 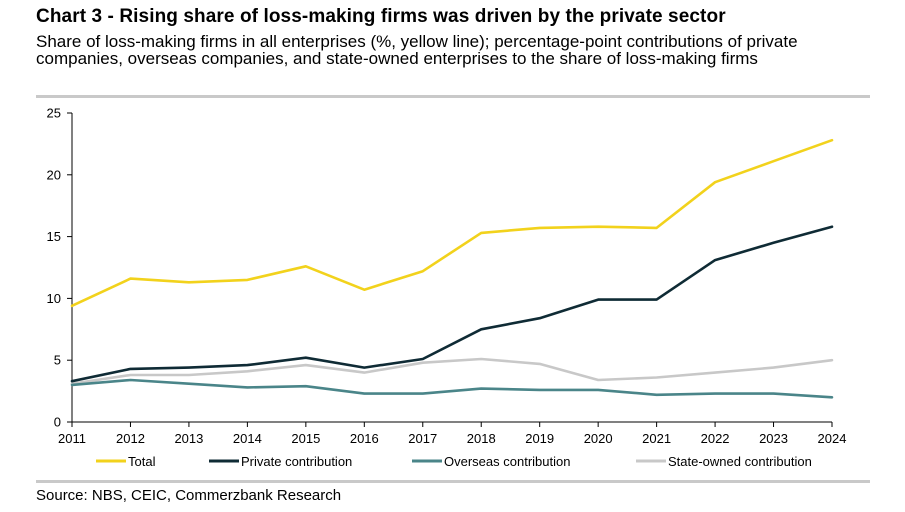 What do you see at coordinates (130, 438) in the screenshot?
I see `x-tick-label: 2012` at bounding box center [130, 438].